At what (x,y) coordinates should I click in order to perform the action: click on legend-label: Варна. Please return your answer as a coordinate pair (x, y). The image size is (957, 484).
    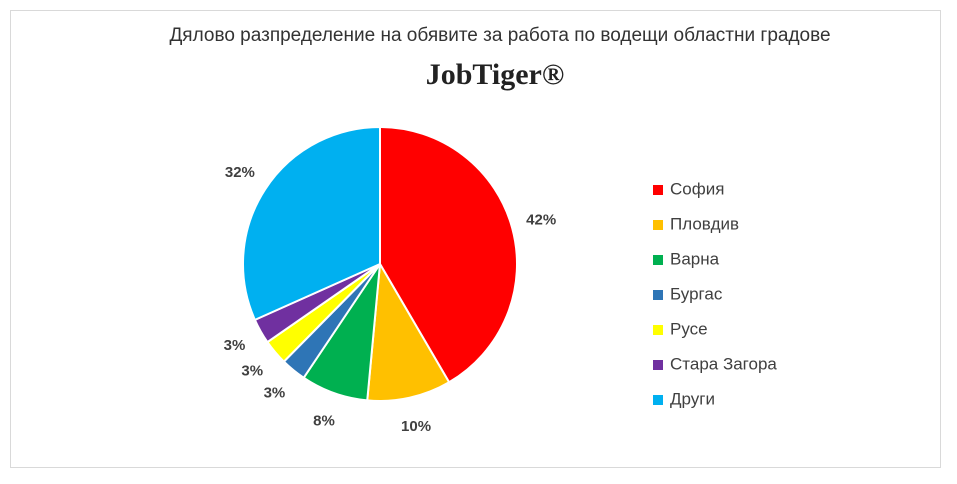
    Looking at the image, I should click on (695, 258).